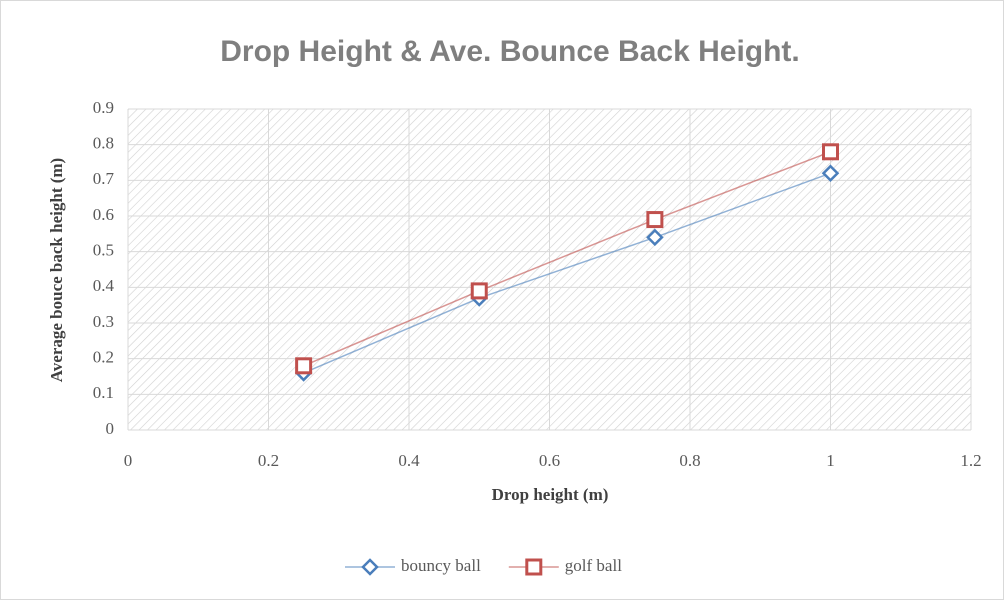 This screenshot has height=601, width=1005. Describe the element at coordinates (110, 428) in the screenshot. I see `y-tick-label: 0` at that location.